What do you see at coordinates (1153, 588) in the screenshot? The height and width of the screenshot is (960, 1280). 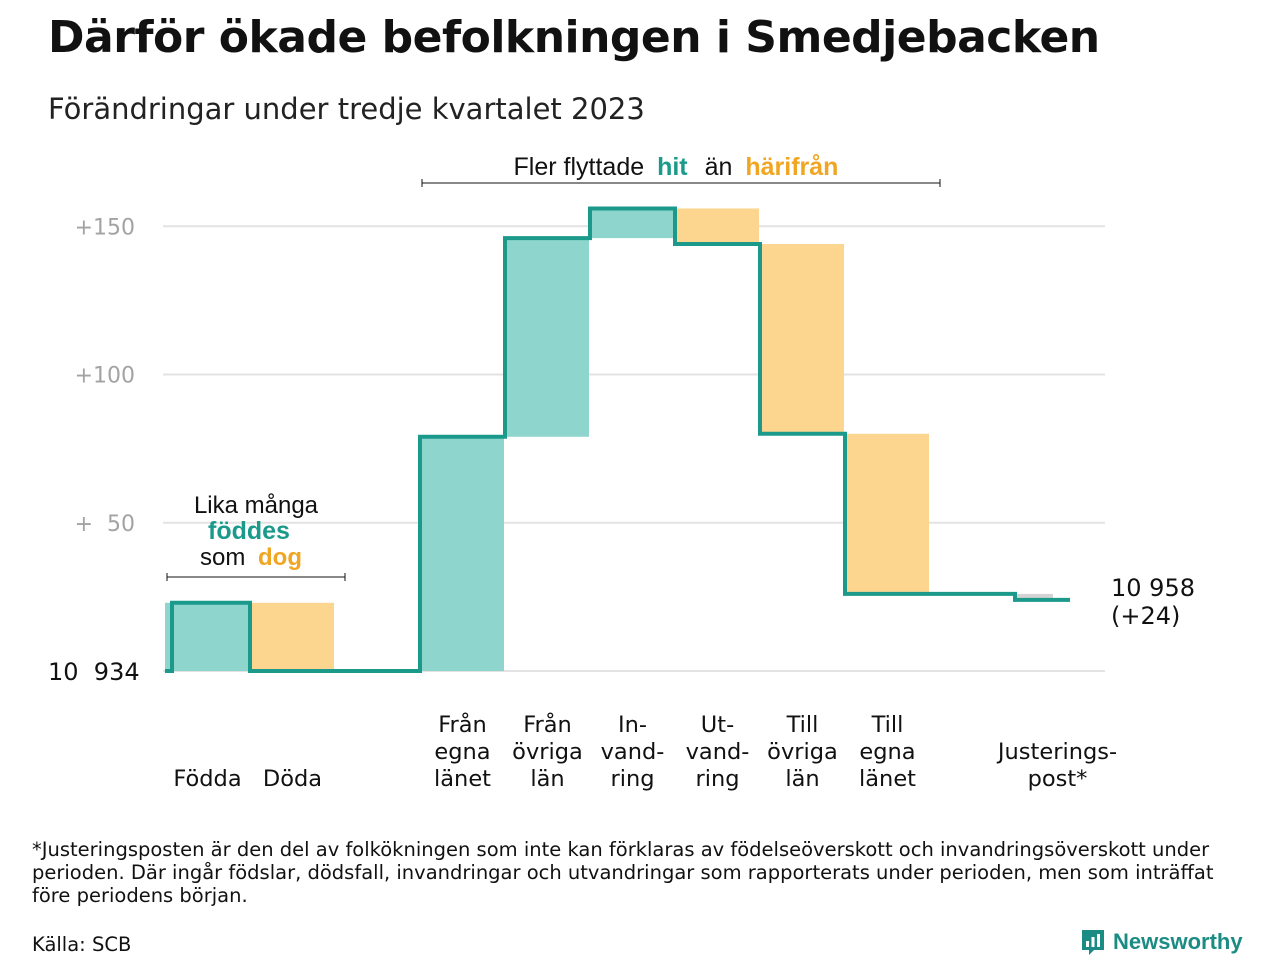 I see `end-value-label: 10 958` at bounding box center [1153, 588].